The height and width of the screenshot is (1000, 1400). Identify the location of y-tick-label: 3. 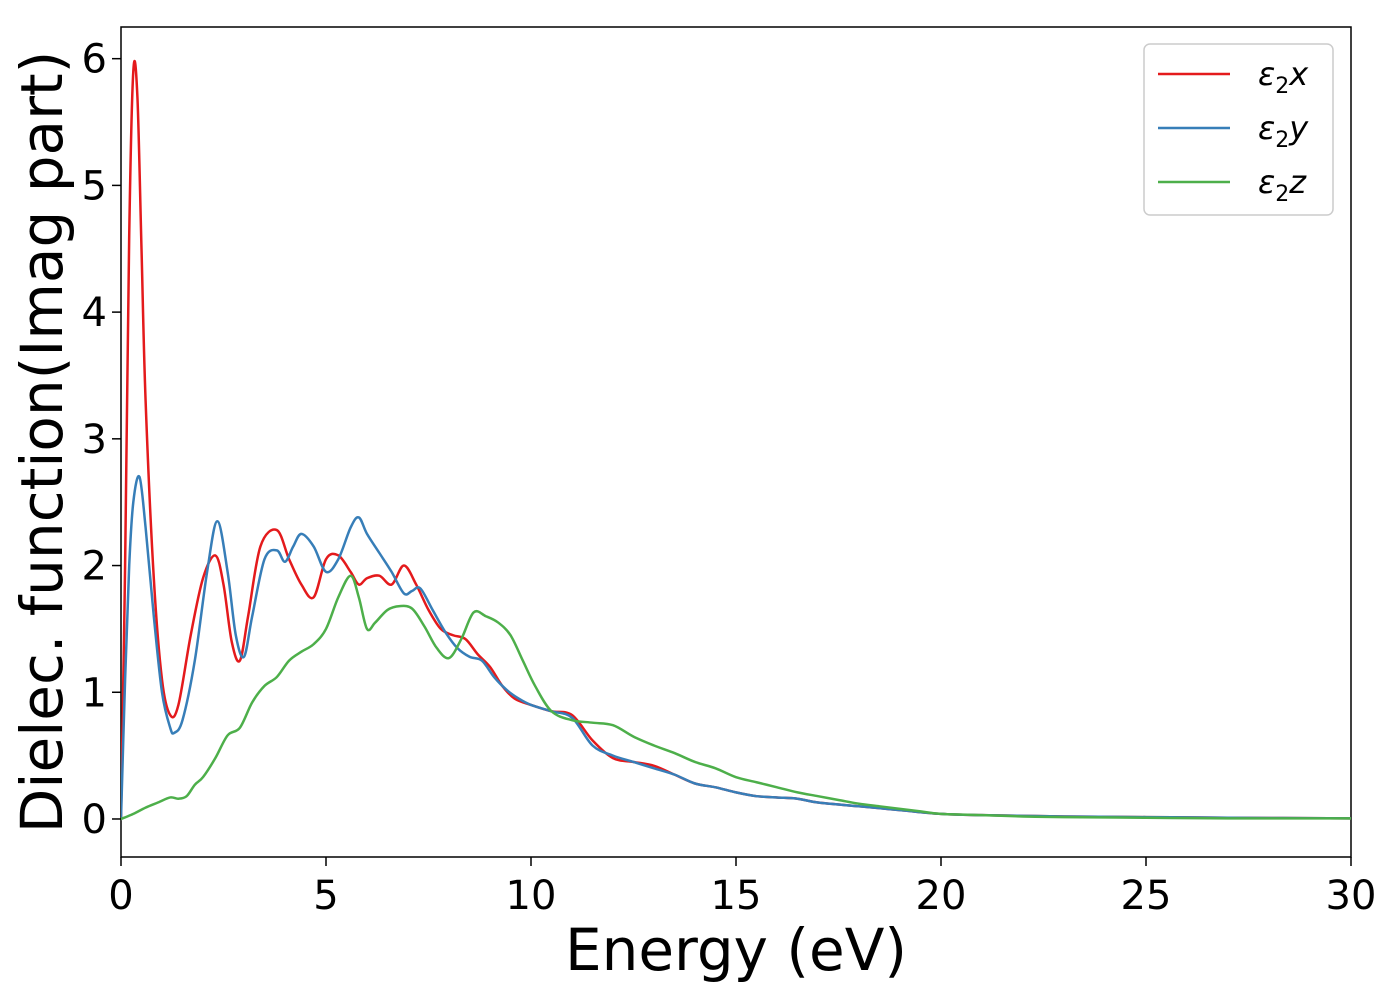
(94, 440).